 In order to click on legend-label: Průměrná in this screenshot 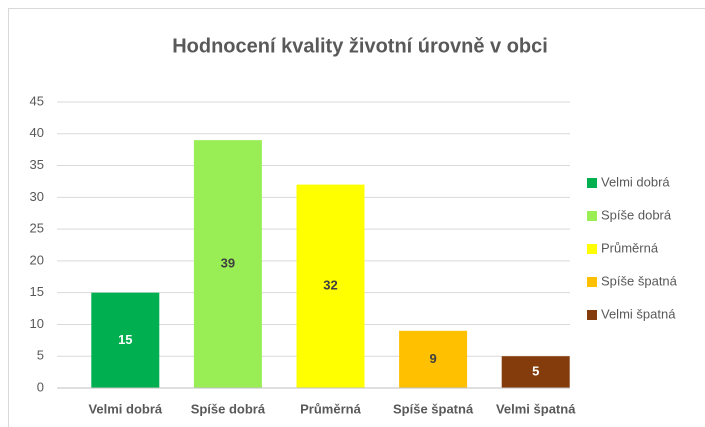, I will do `click(630, 247)`.